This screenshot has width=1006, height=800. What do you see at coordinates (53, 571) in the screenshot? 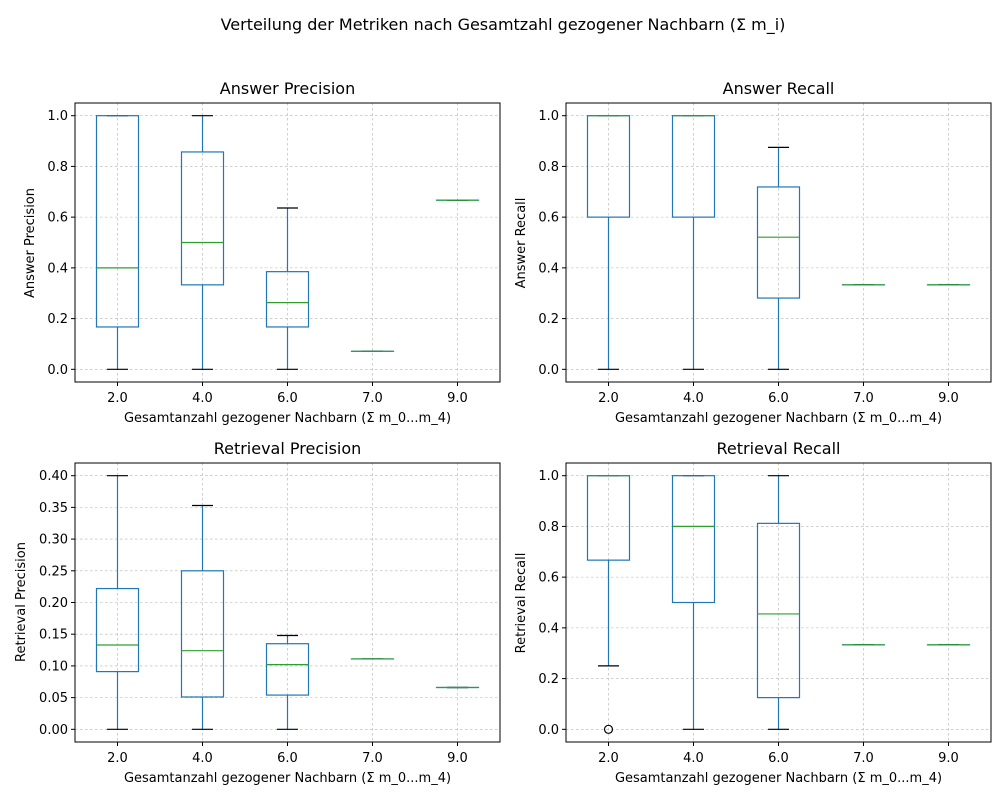
I see `y-tick-label: 0.25` at bounding box center [53, 571].